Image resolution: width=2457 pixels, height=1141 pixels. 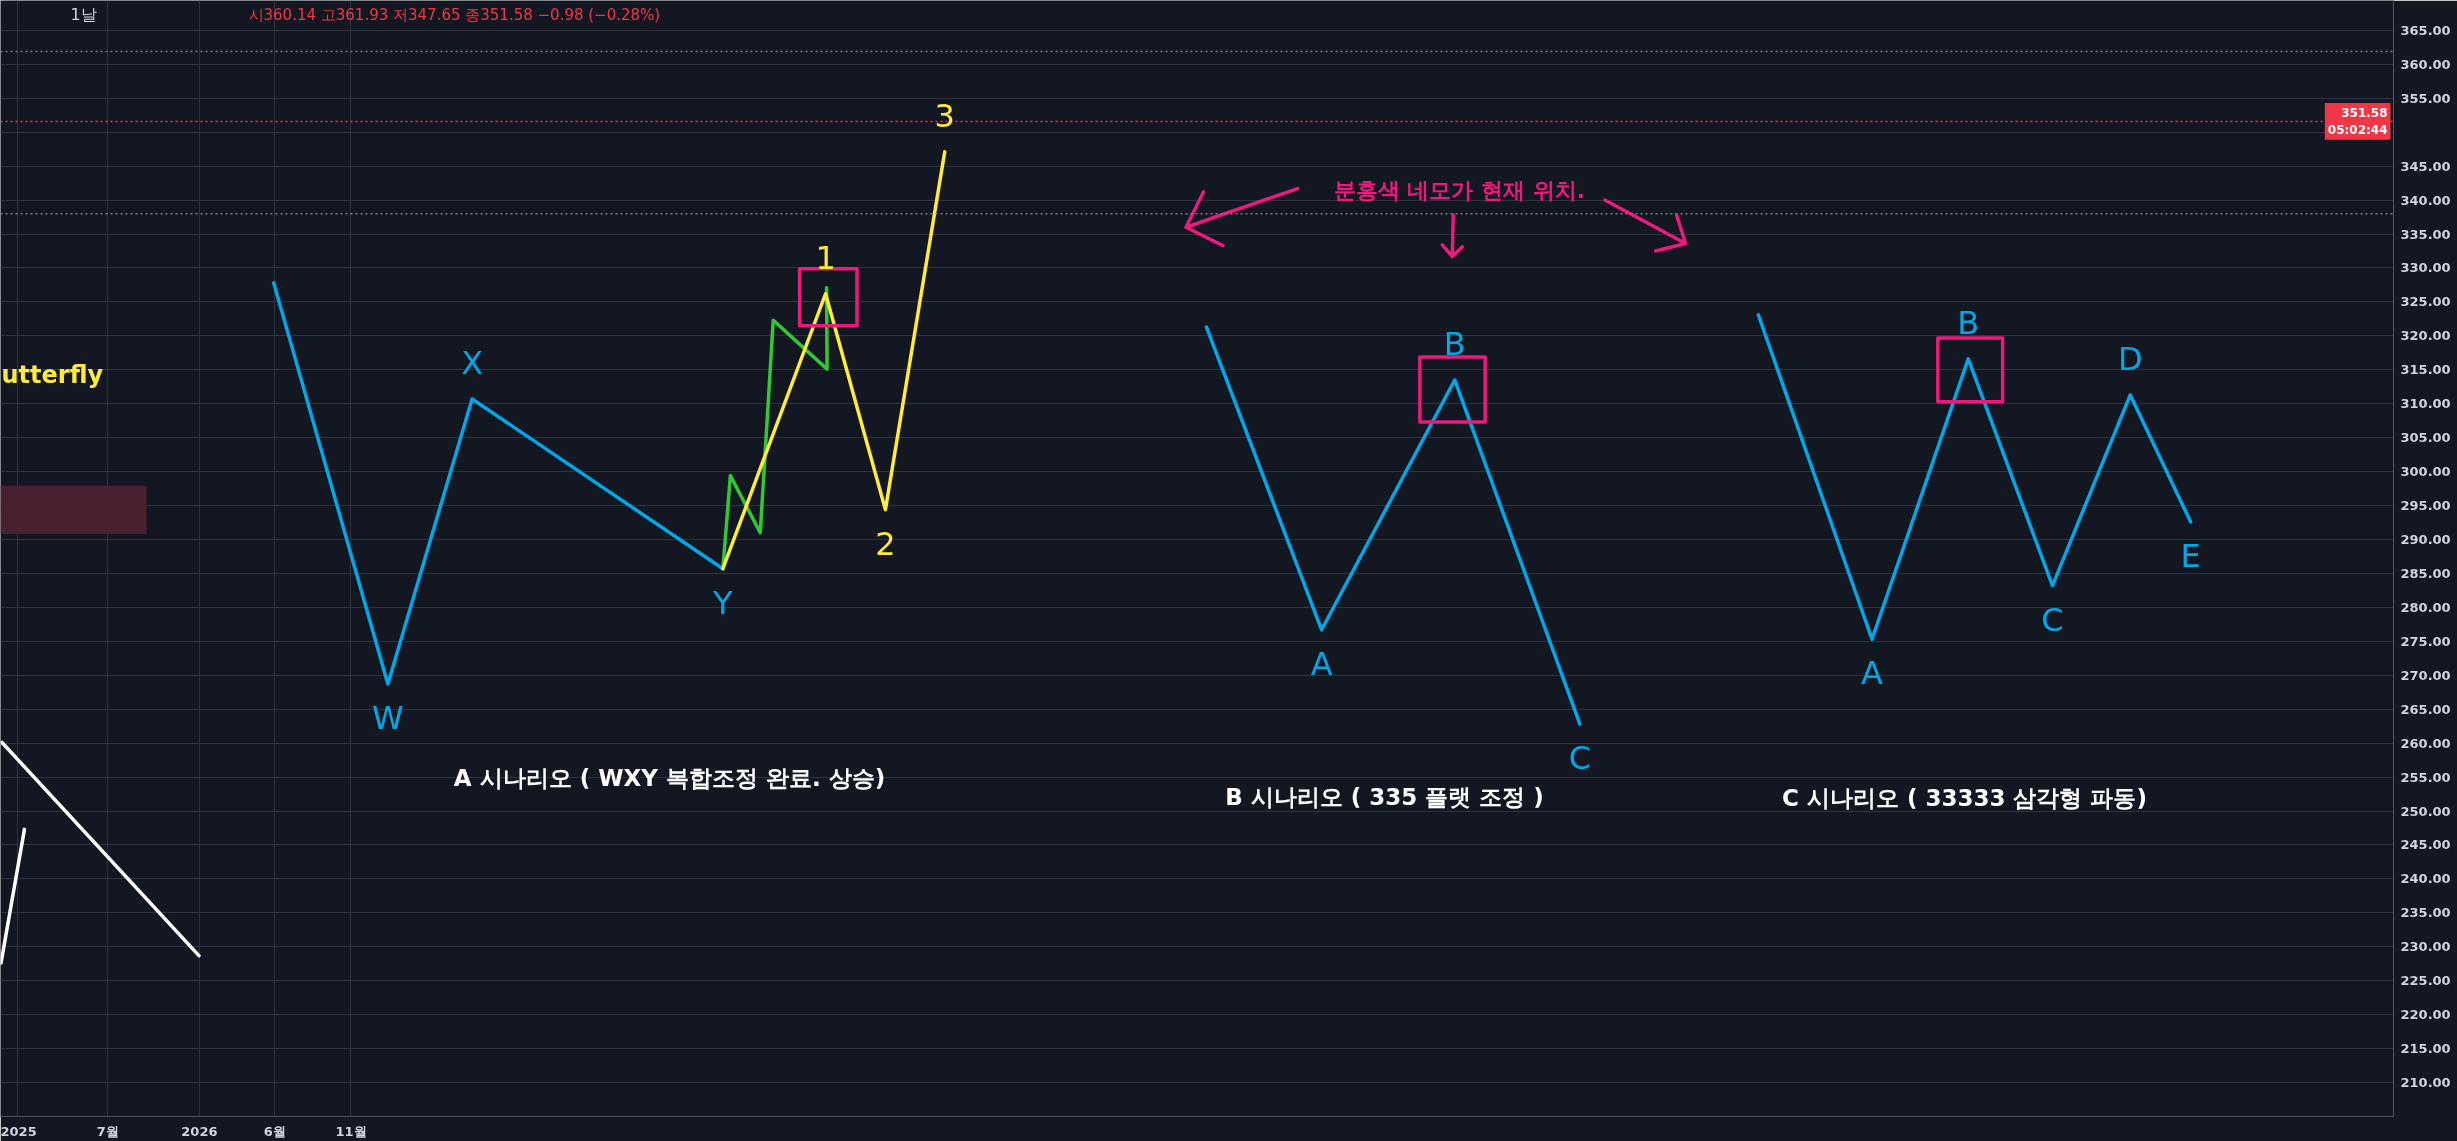 What do you see at coordinates (2425, 98) in the screenshot?
I see `y-tick-label: 355.00` at bounding box center [2425, 98].